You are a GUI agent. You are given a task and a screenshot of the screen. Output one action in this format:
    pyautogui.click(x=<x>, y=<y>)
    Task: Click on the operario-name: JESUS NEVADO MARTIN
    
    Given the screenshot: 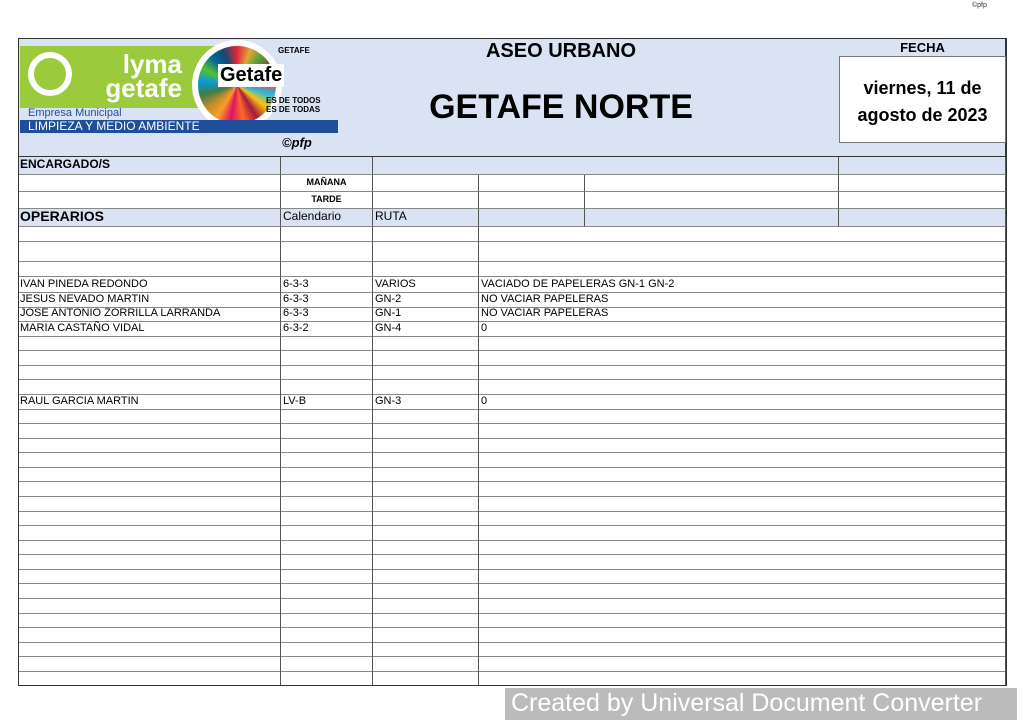 What is the action you would take?
    pyautogui.click(x=149, y=300)
    